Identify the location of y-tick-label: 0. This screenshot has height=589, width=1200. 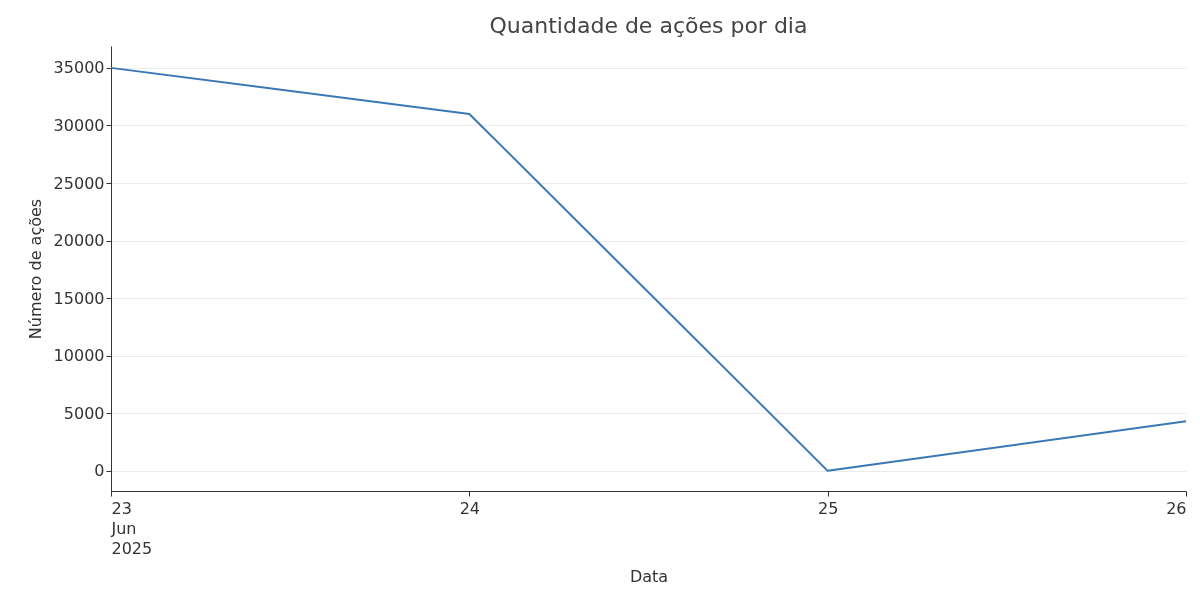
(99, 471).